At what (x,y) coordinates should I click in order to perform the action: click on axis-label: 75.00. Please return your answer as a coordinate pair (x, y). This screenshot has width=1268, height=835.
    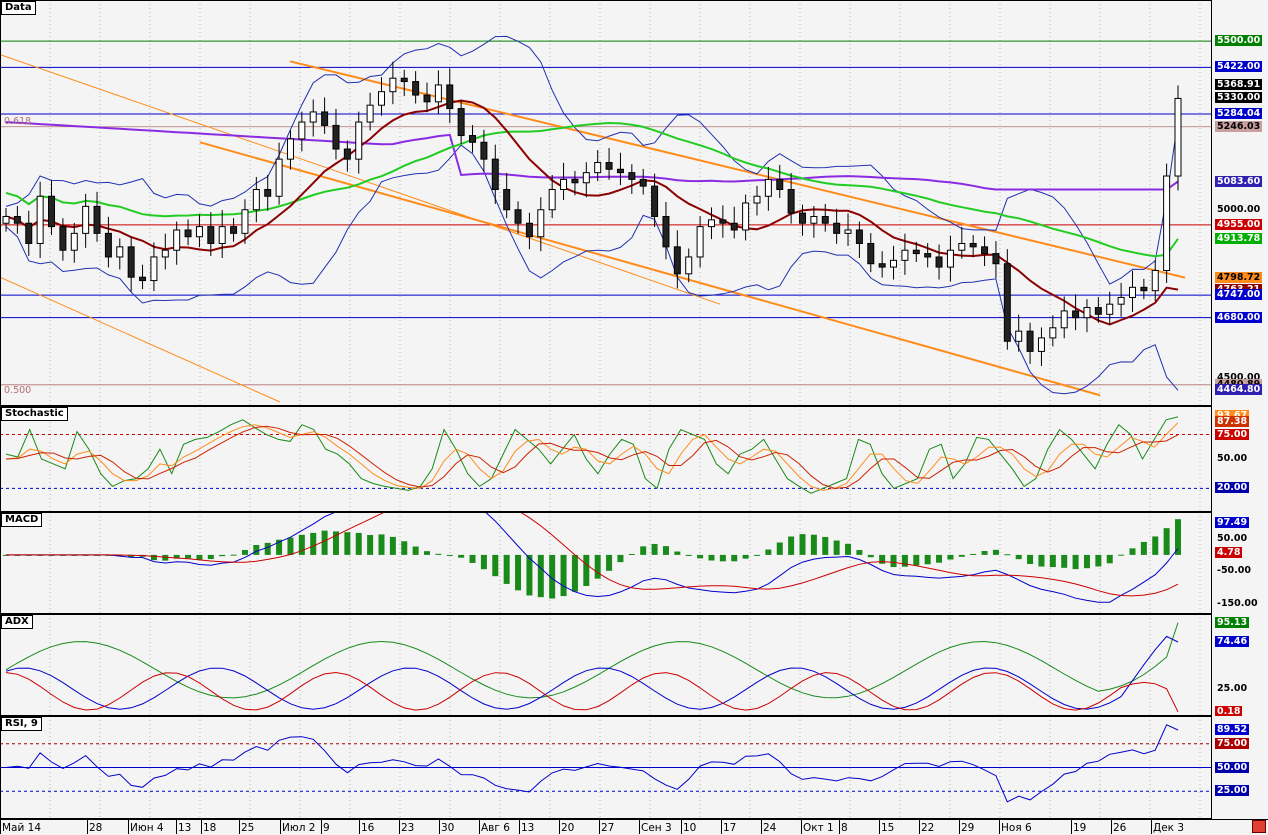
    Looking at the image, I should click on (1232, 434).